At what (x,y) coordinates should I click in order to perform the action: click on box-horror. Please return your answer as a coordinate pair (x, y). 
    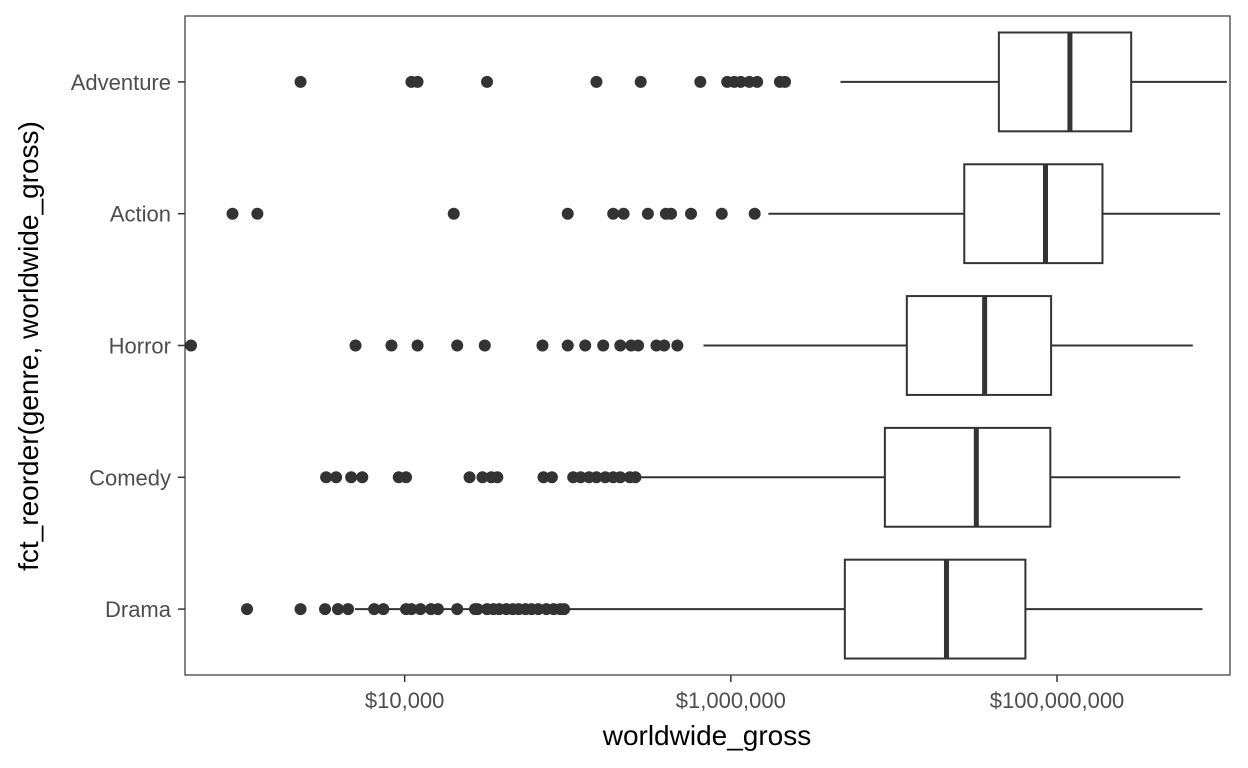
    Looking at the image, I should click on (979, 345).